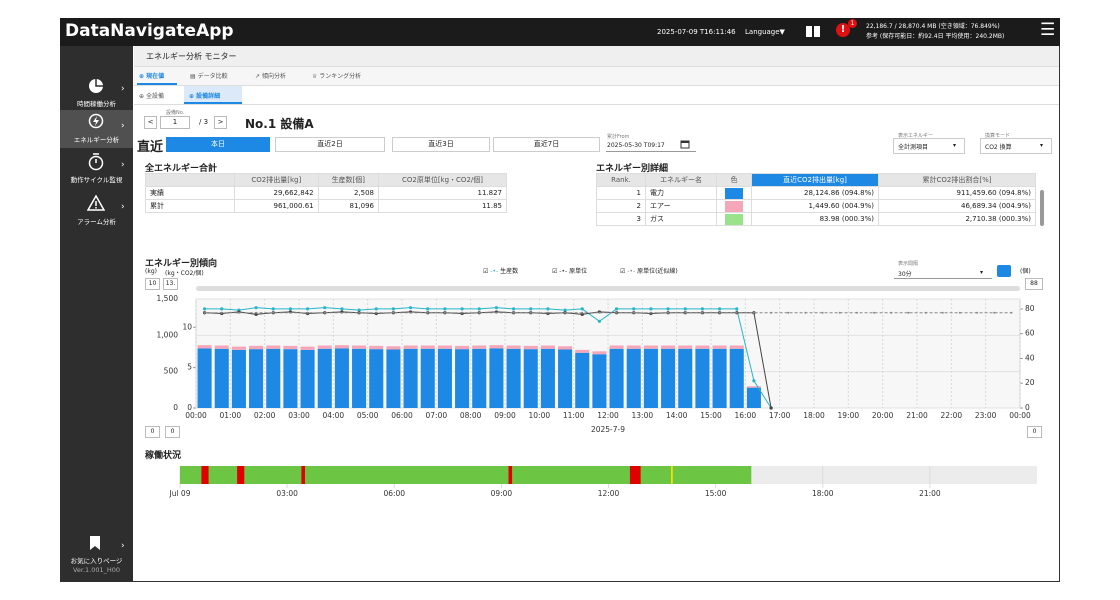  What do you see at coordinates (152, 76) in the screenshot?
I see `tab: ⊕ 現在値` at bounding box center [152, 76].